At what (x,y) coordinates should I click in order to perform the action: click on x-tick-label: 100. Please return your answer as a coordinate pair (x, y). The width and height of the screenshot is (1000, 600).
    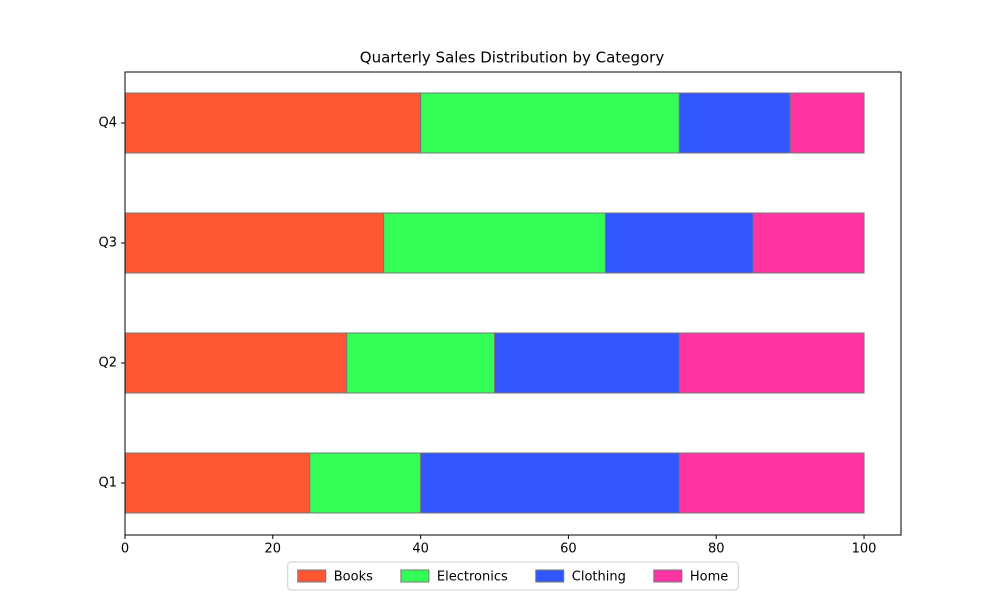
    Looking at the image, I should click on (864, 549).